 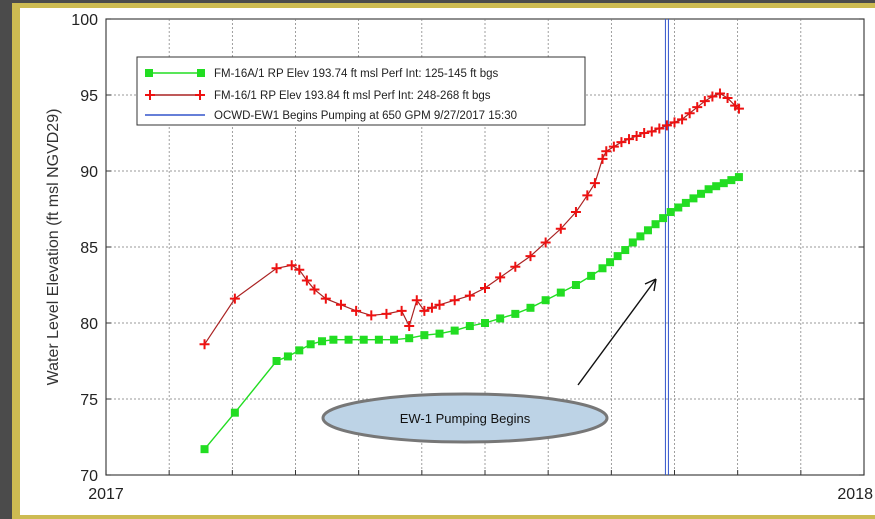 What do you see at coordinates (650, 285) in the screenshot?
I see `callout-arrow-head` at bounding box center [650, 285].